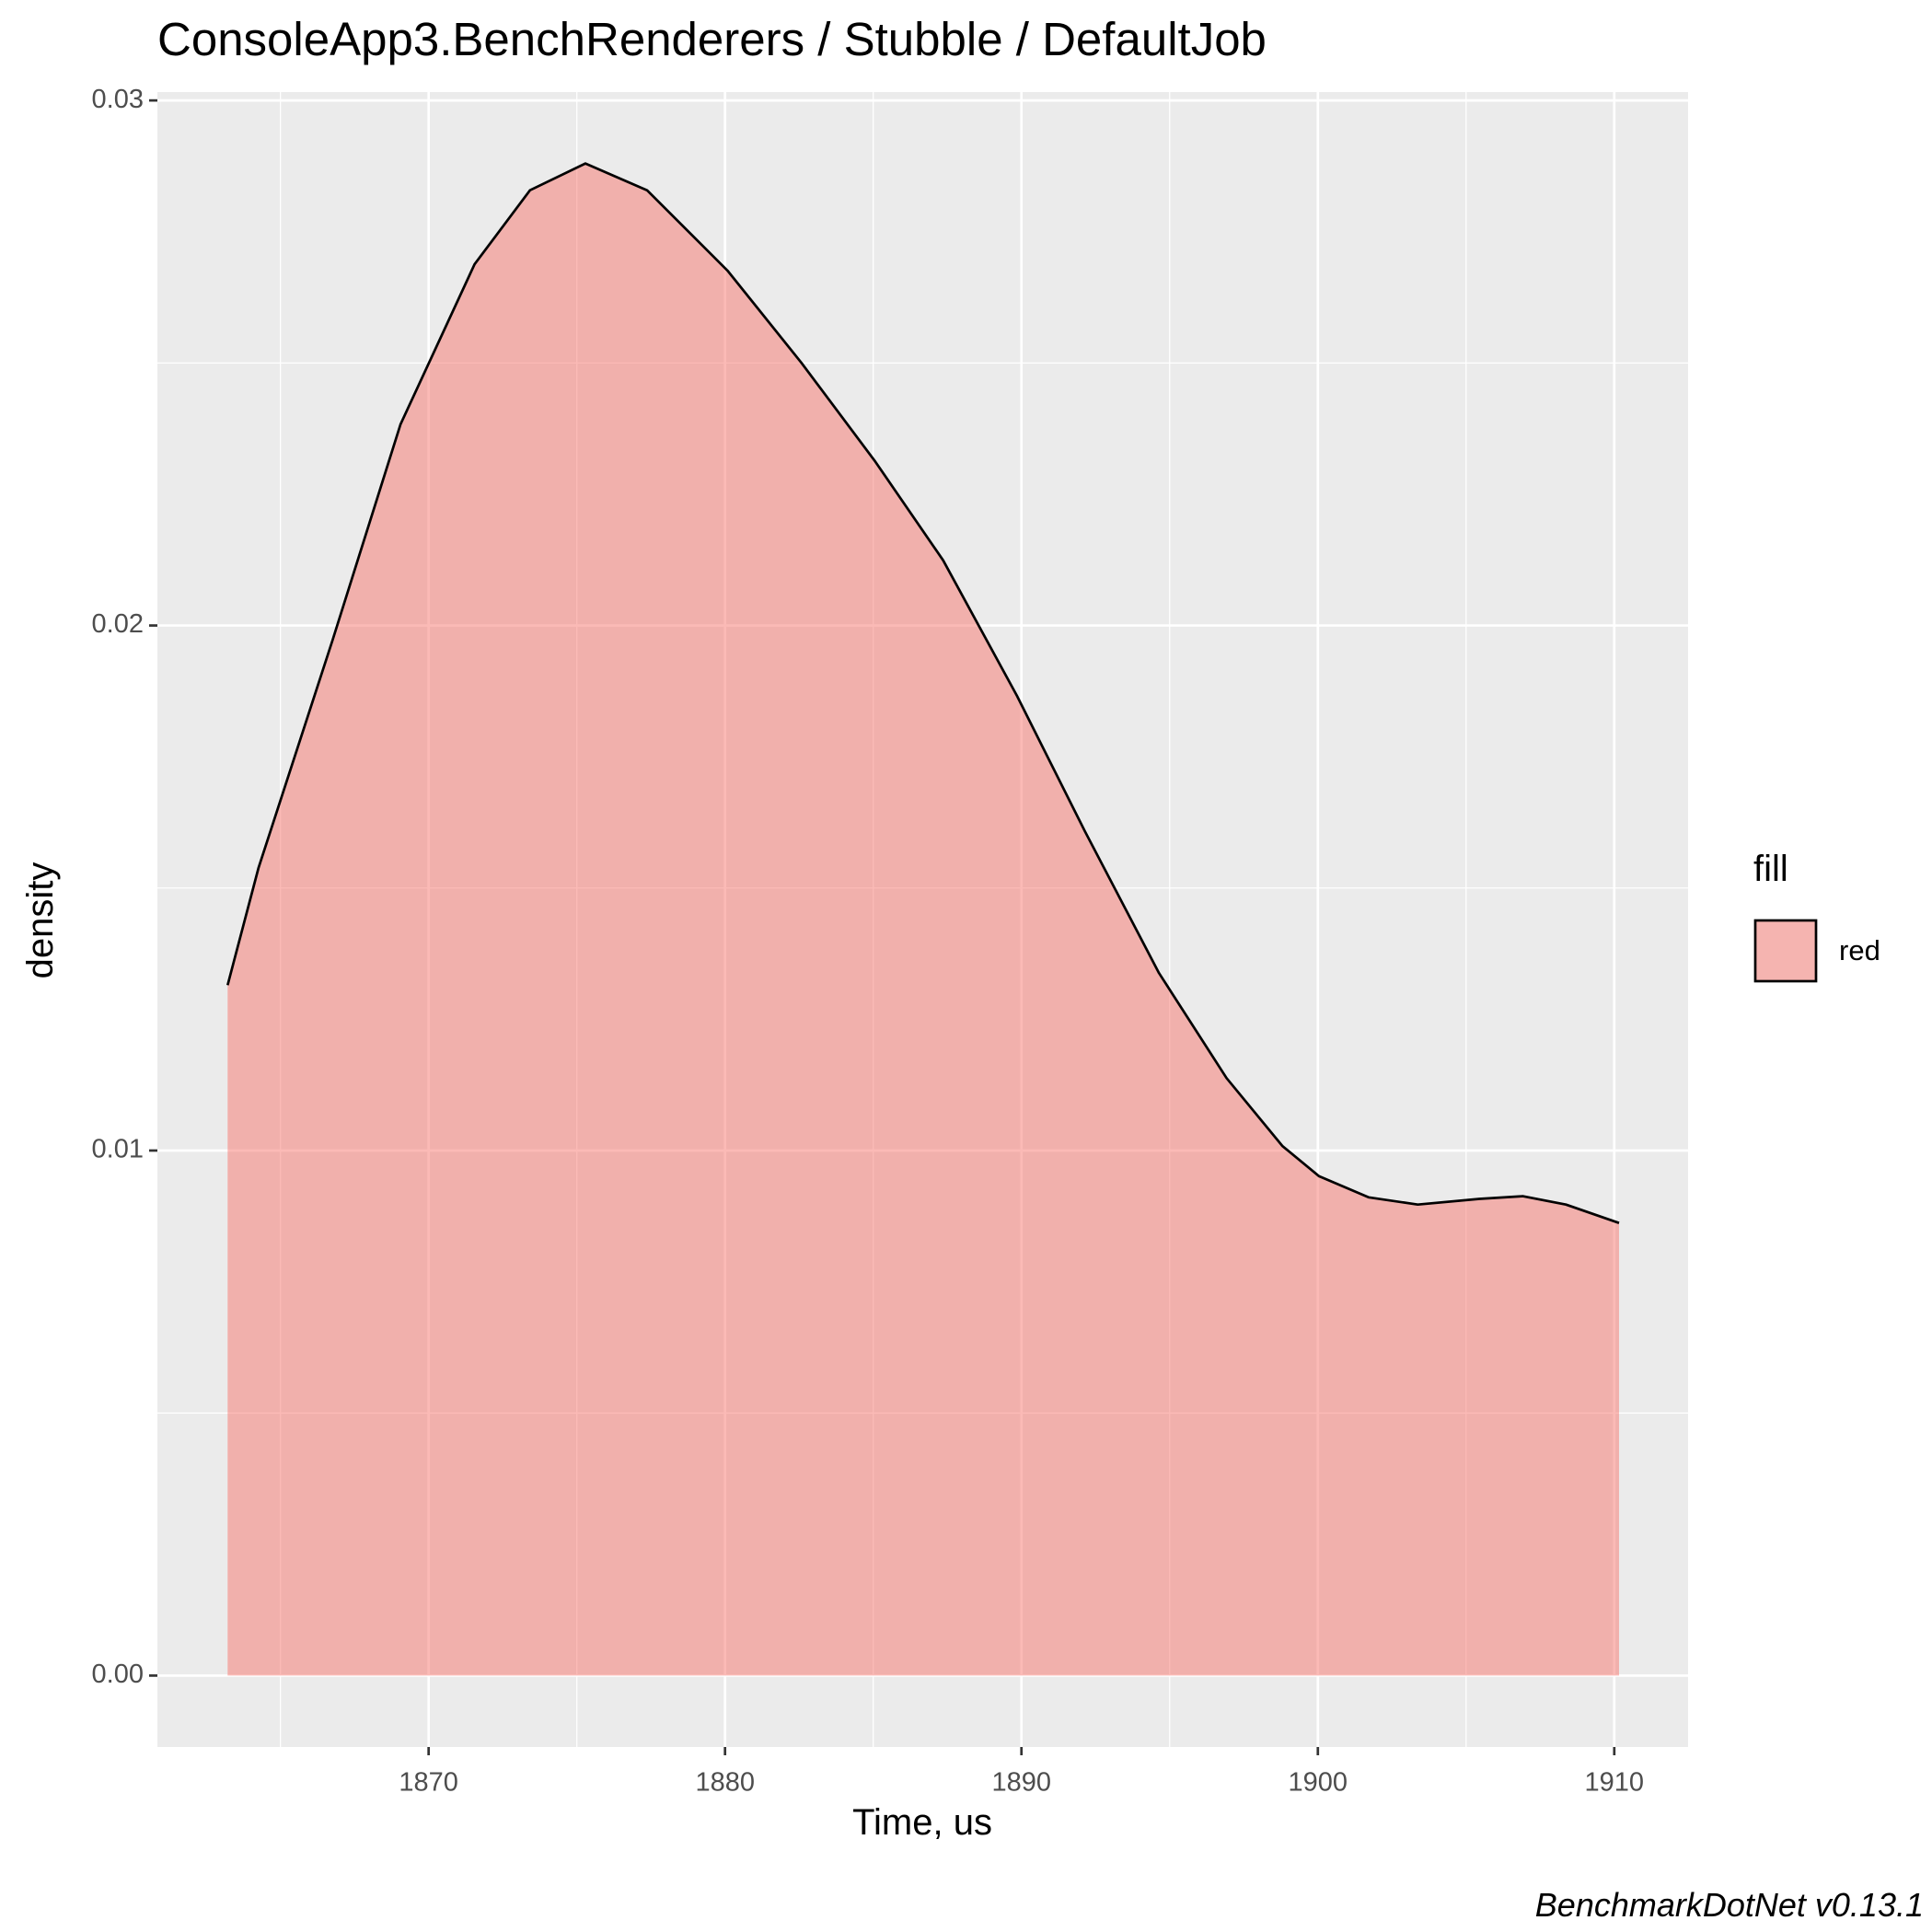  I want to click on y-tick-label: 0.02, so click(118, 624).